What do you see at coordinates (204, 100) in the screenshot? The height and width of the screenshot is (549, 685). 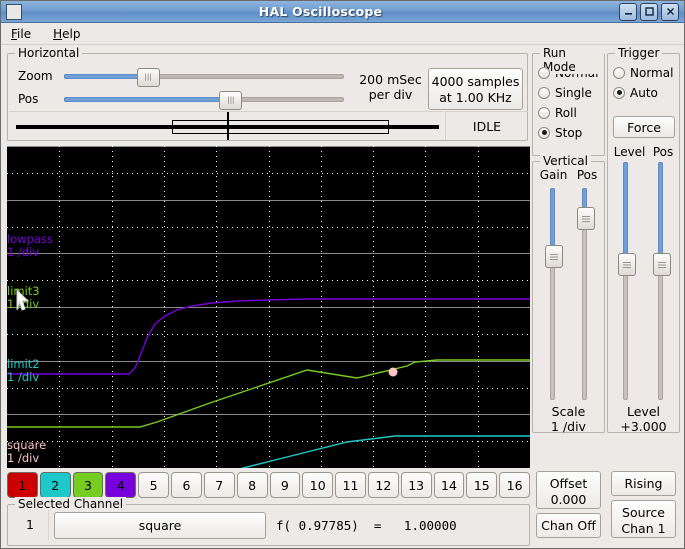 I see `pos-slider: |||` at bounding box center [204, 100].